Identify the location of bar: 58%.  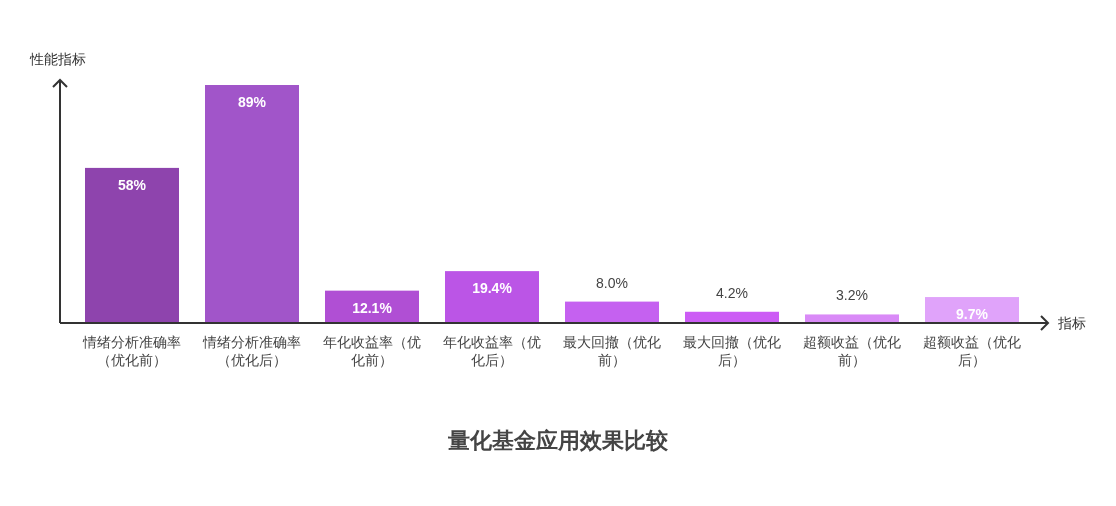
(132, 245).